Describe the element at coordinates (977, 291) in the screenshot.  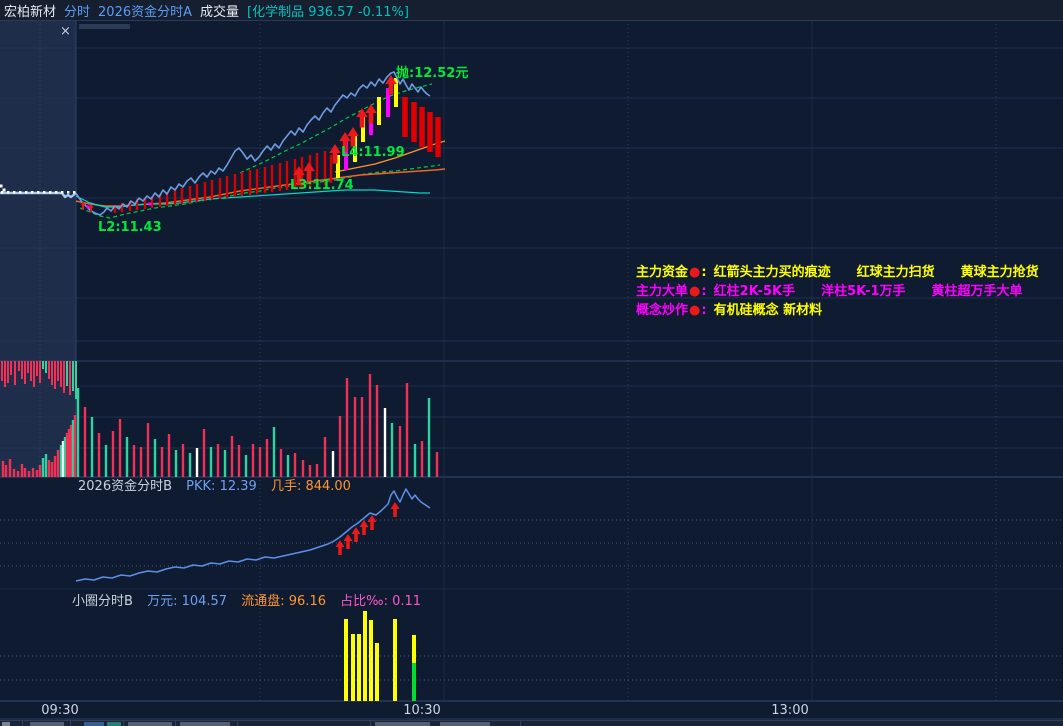
I see `legend-item: 黄柱超万手大单` at that location.